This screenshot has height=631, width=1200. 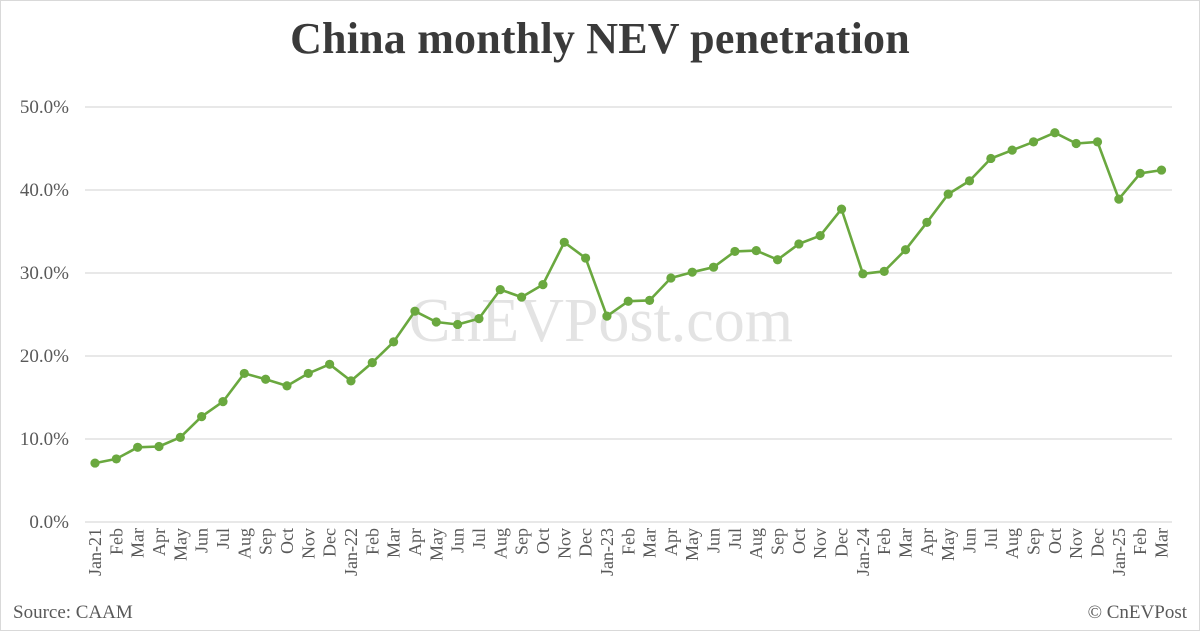 I want to click on x-tick-label: Jan-21, so click(x=95, y=552).